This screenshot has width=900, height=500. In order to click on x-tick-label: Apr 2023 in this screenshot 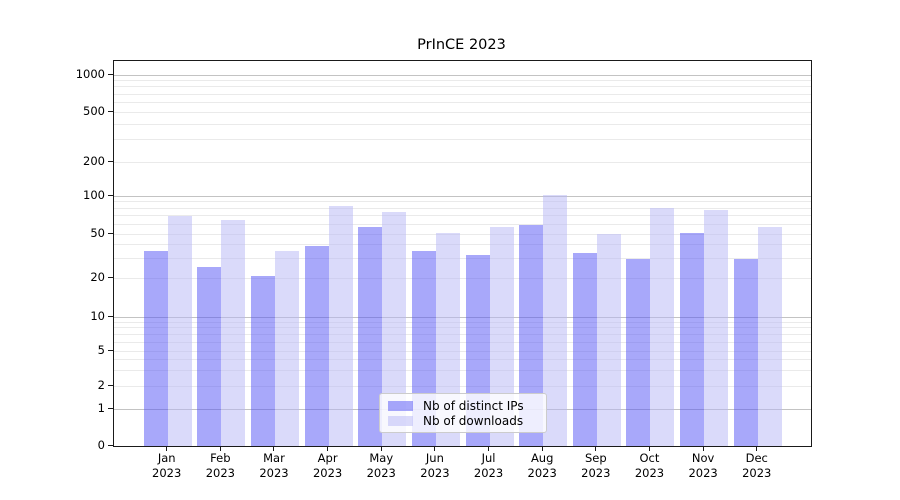, I will do `click(328, 466)`.